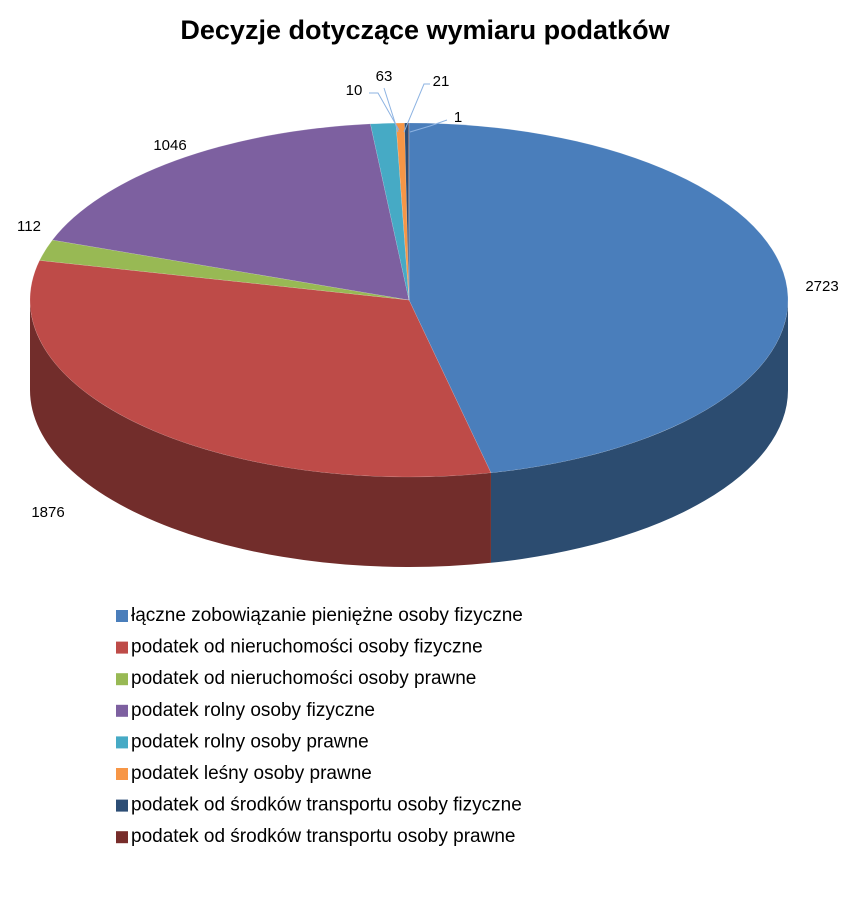  I want to click on legend-label: podatek od nieruchomości osoby prawne, so click(303, 678).